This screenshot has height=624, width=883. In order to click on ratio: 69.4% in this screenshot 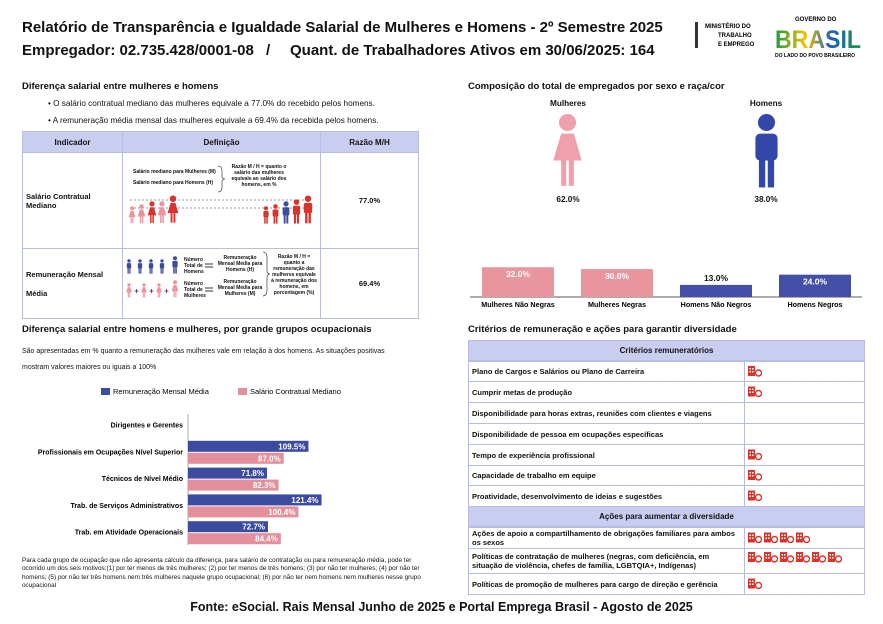, I will do `click(369, 283)`.